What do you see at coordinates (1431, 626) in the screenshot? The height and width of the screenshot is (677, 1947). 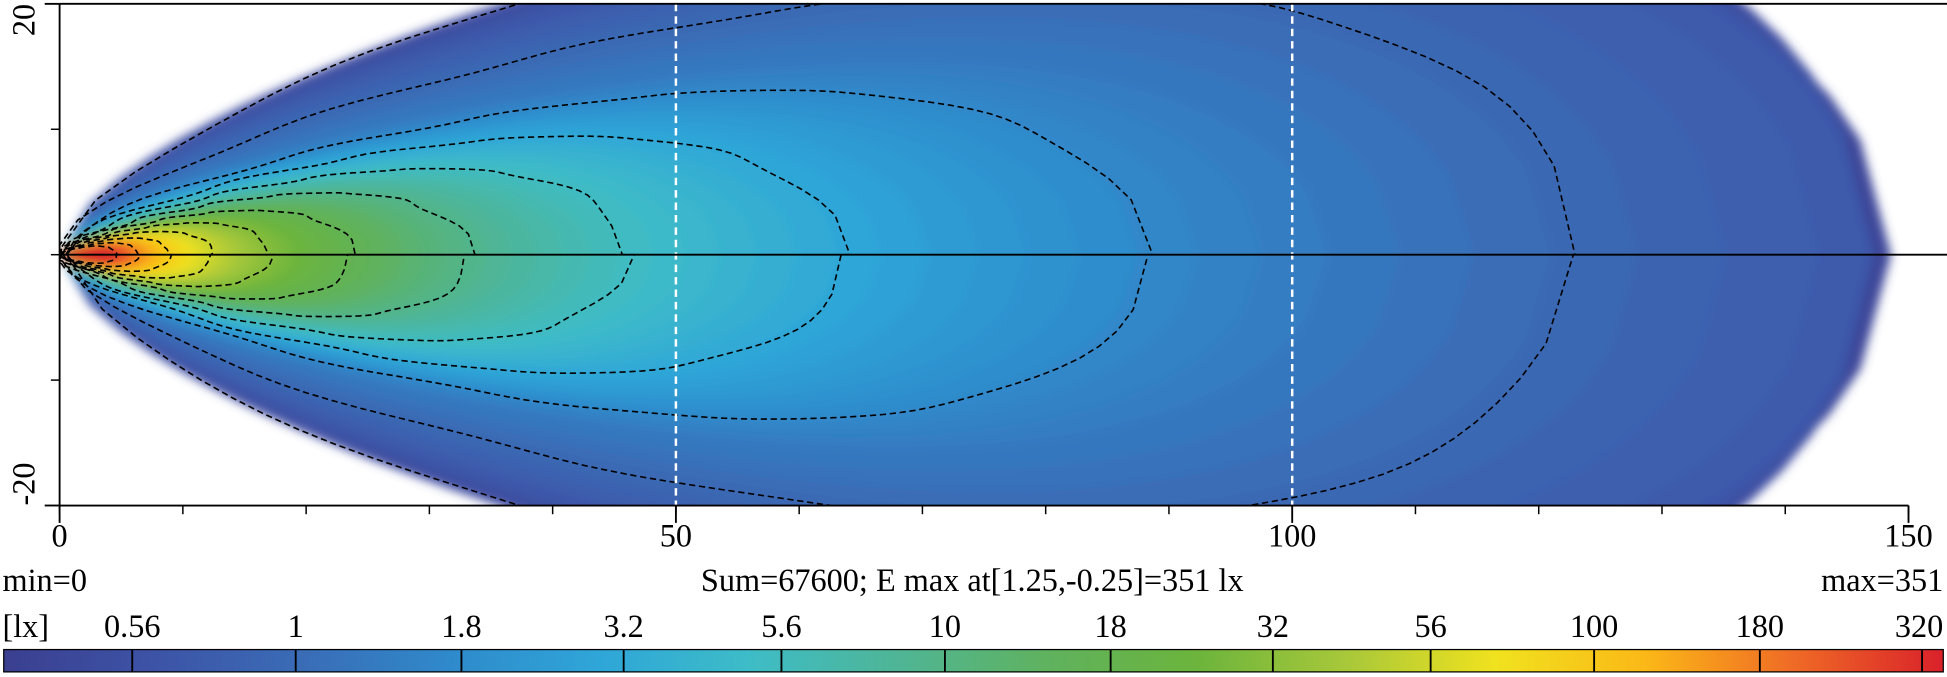 I see `colorbar-tick-label: 56` at bounding box center [1431, 626].